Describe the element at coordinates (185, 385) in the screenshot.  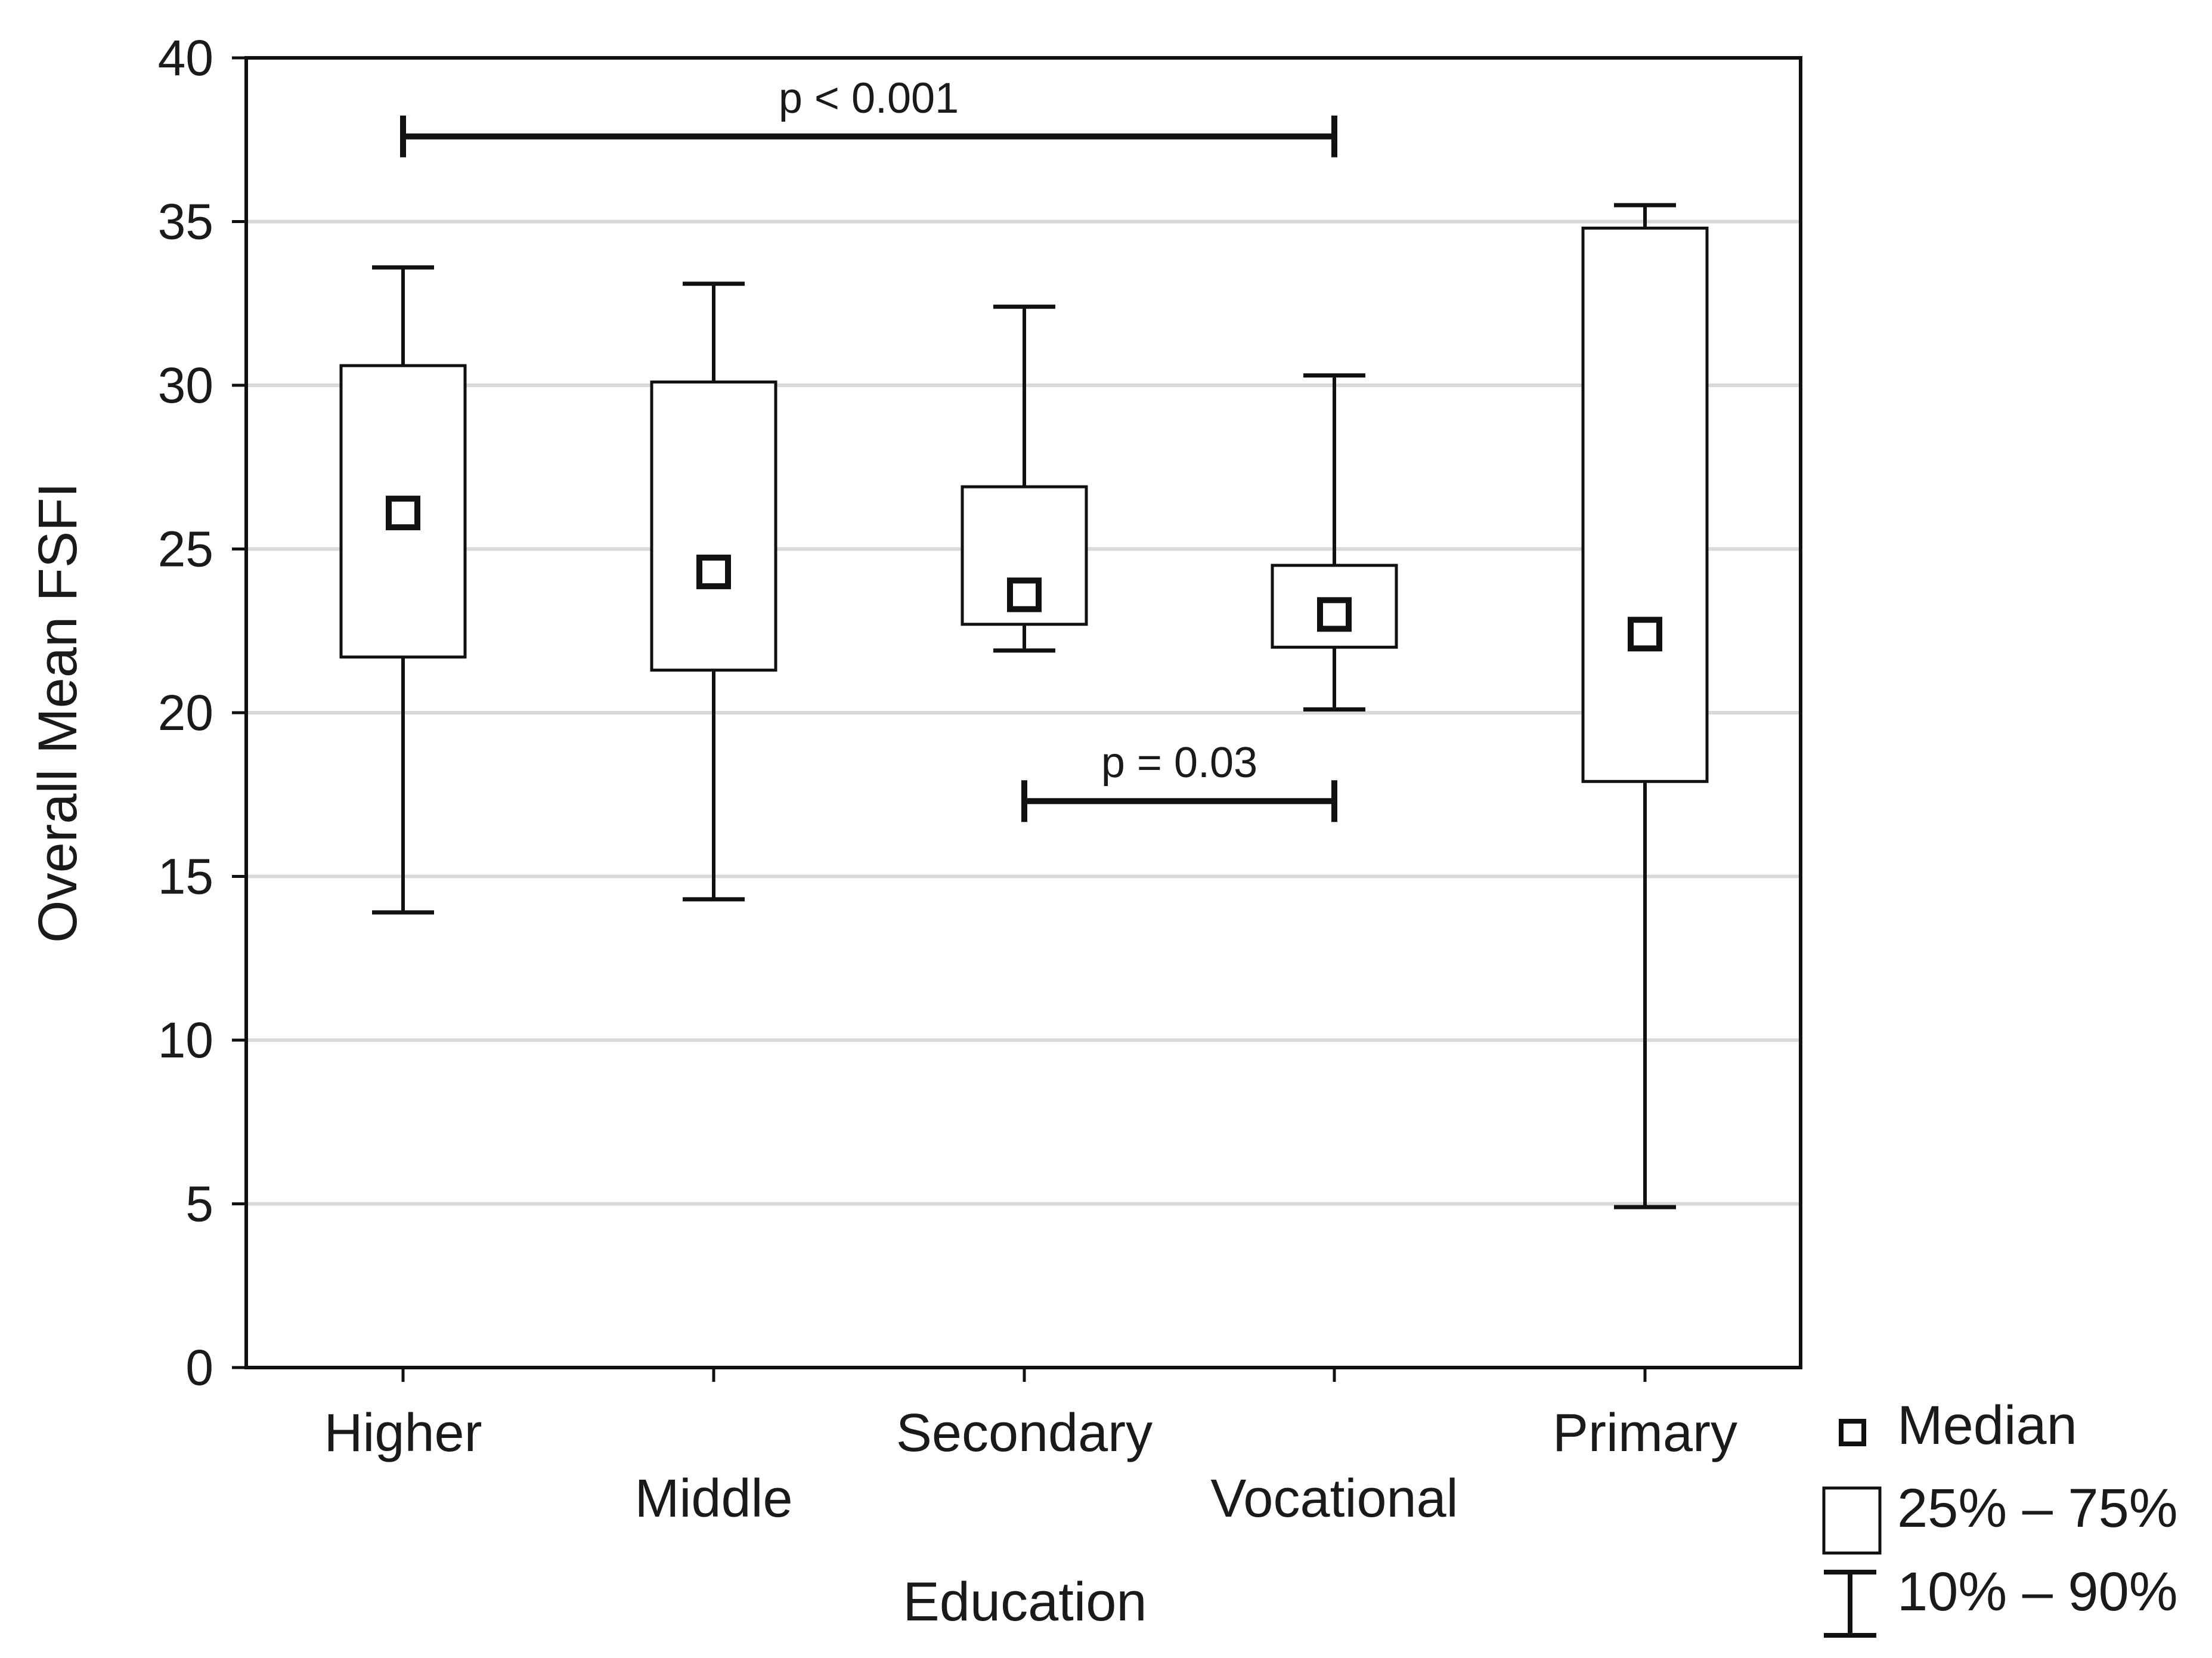
I see `y-tick-label: 30` at that location.